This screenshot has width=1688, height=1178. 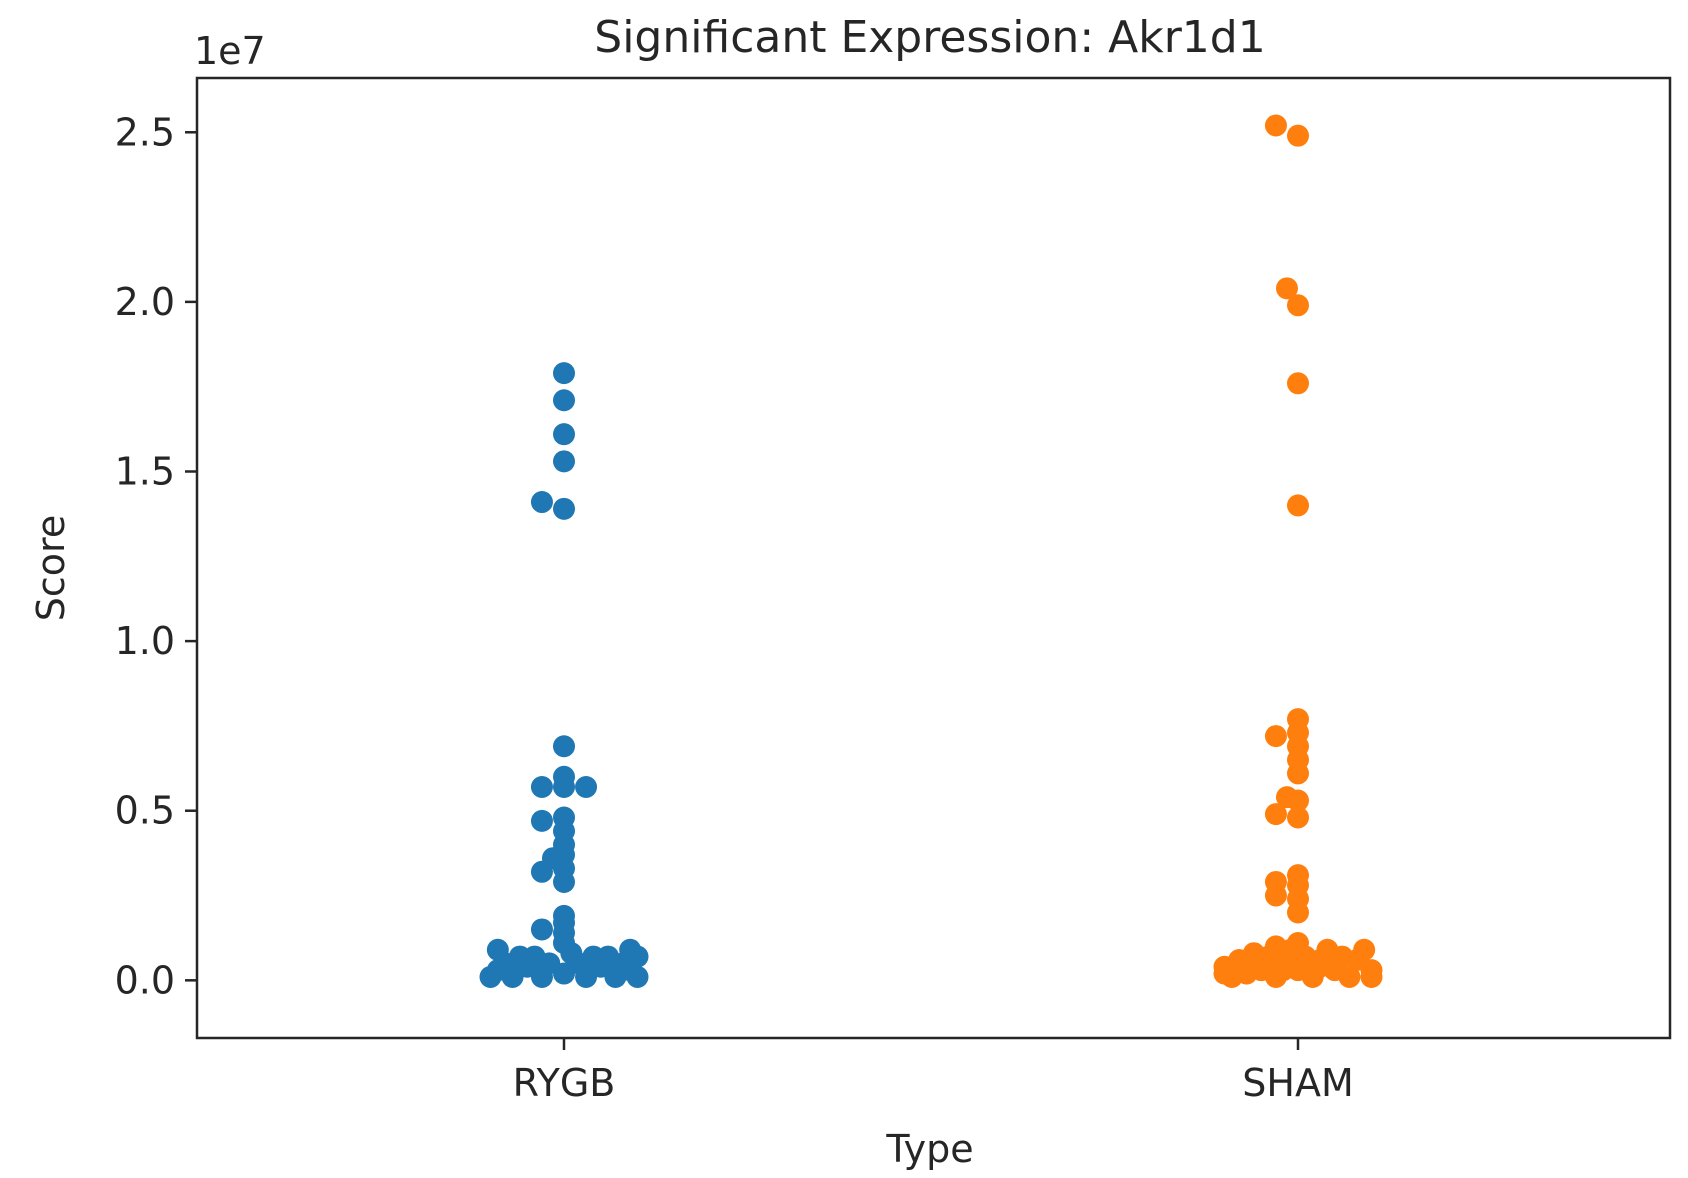 I want to click on y-axis-label: Score, so click(x=51, y=568).